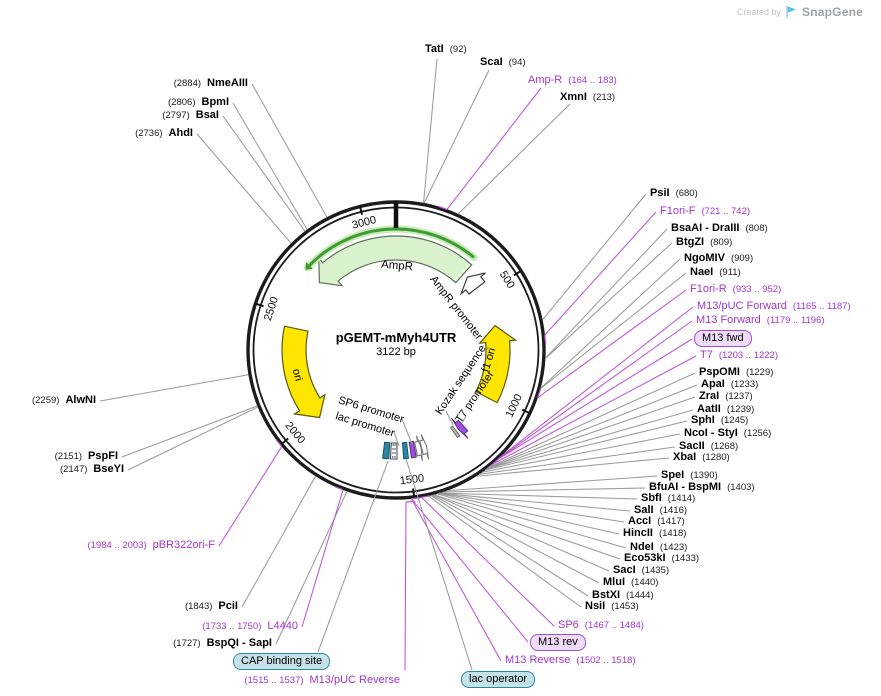 Image resolution: width=881 pixels, height=696 pixels. What do you see at coordinates (117, 545) in the screenshot?
I see `site-position: (1984 .. 2003)` at bounding box center [117, 545].